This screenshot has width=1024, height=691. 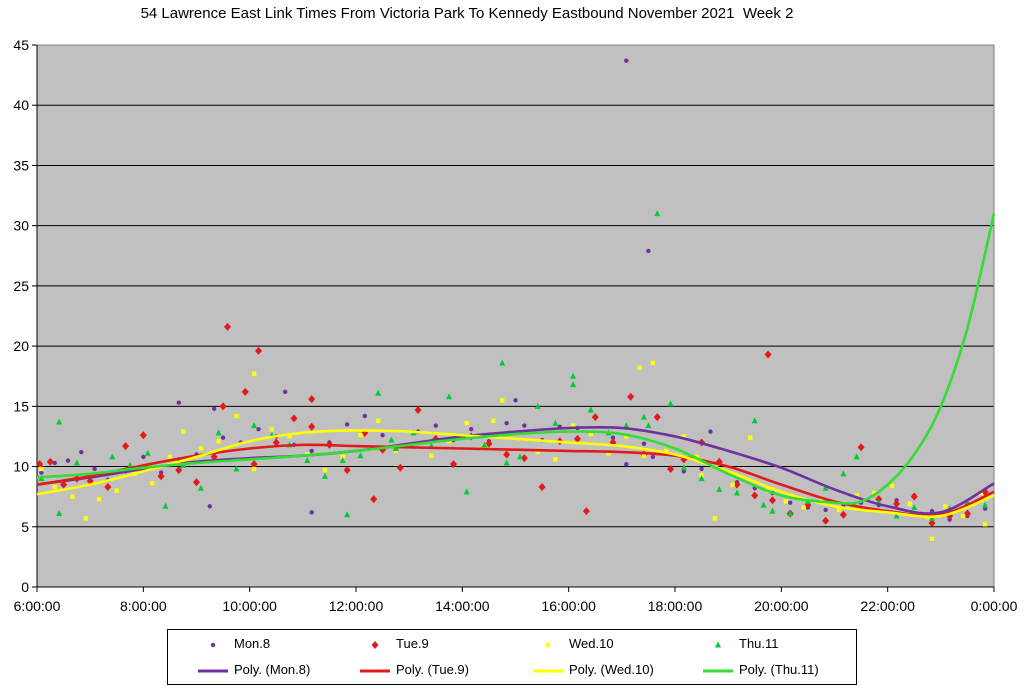 What do you see at coordinates (414, 670) in the screenshot?
I see `legend-item: Poly. (Tue.9)` at bounding box center [414, 670].